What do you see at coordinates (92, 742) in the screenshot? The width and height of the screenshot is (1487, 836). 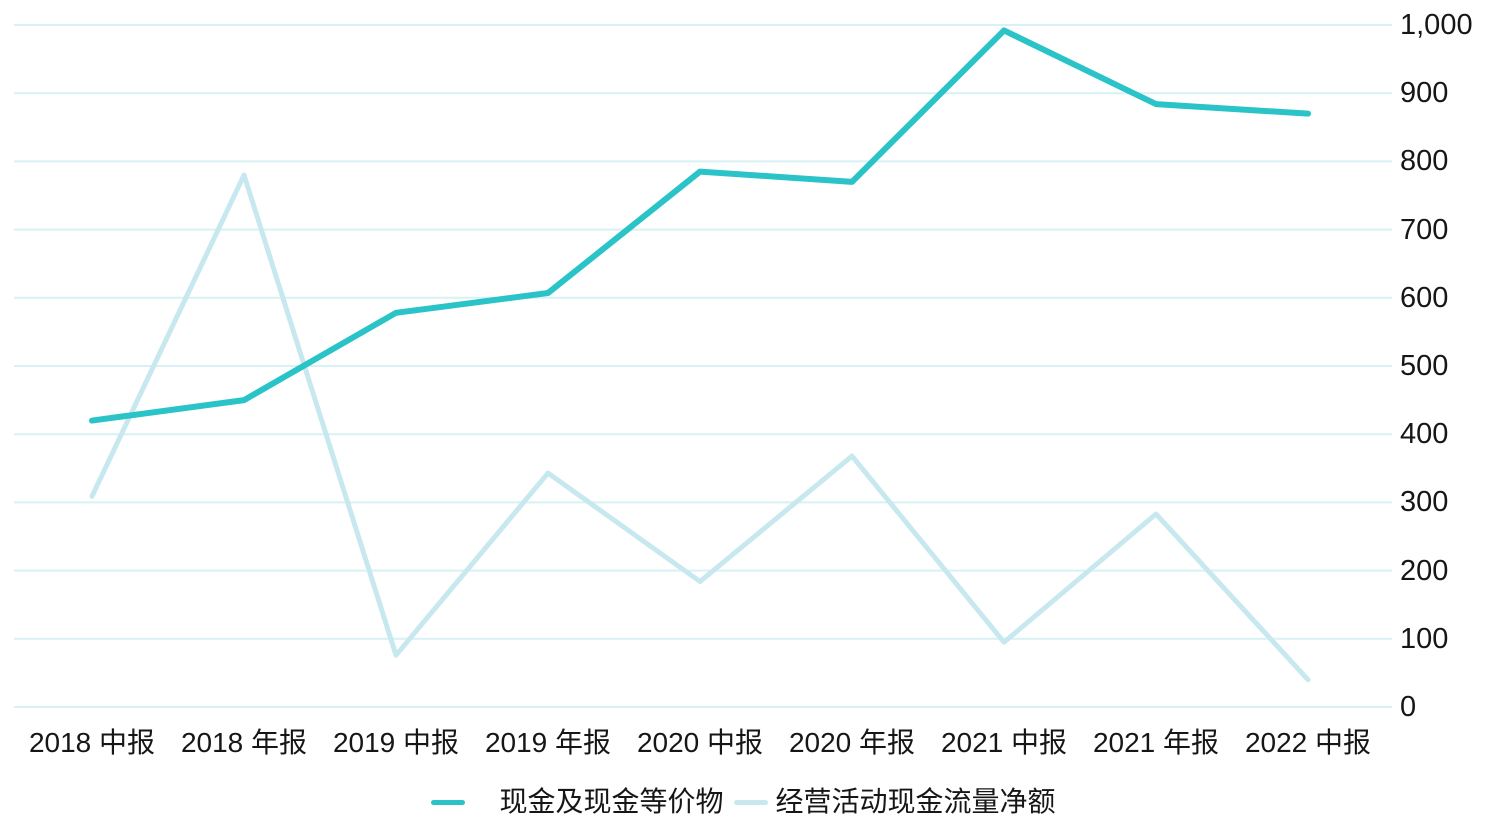 I see `x-tick-label: 2018 中报` at bounding box center [92, 742].